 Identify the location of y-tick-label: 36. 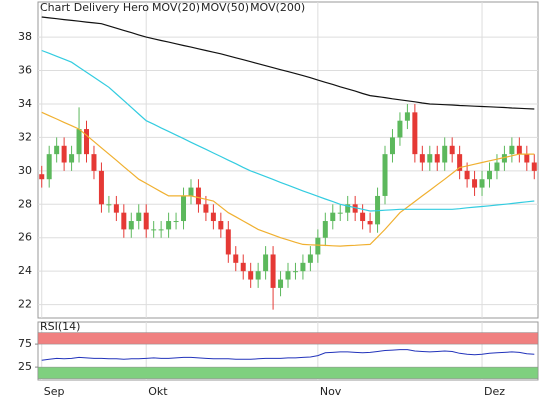
(25, 70).